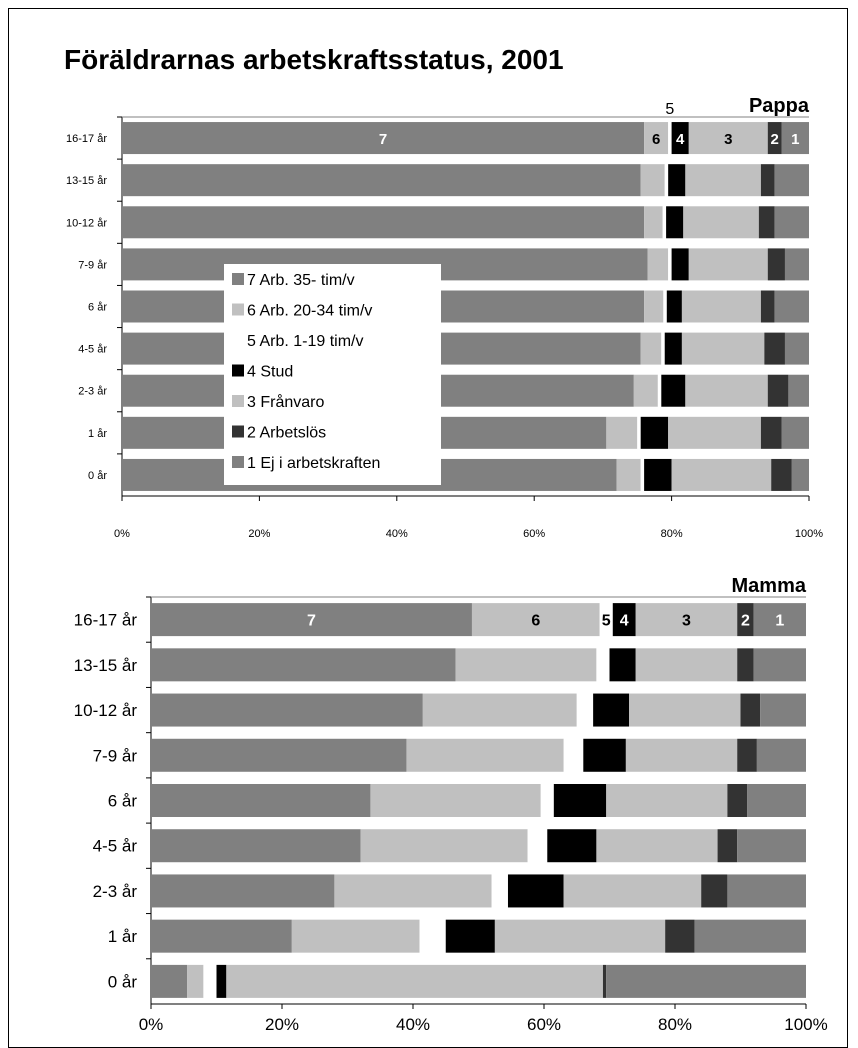 This screenshot has height=1048, width=858. What do you see at coordinates (97, 308) in the screenshot?
I see `category-label: 6 år` at bounding box center [97, 308].